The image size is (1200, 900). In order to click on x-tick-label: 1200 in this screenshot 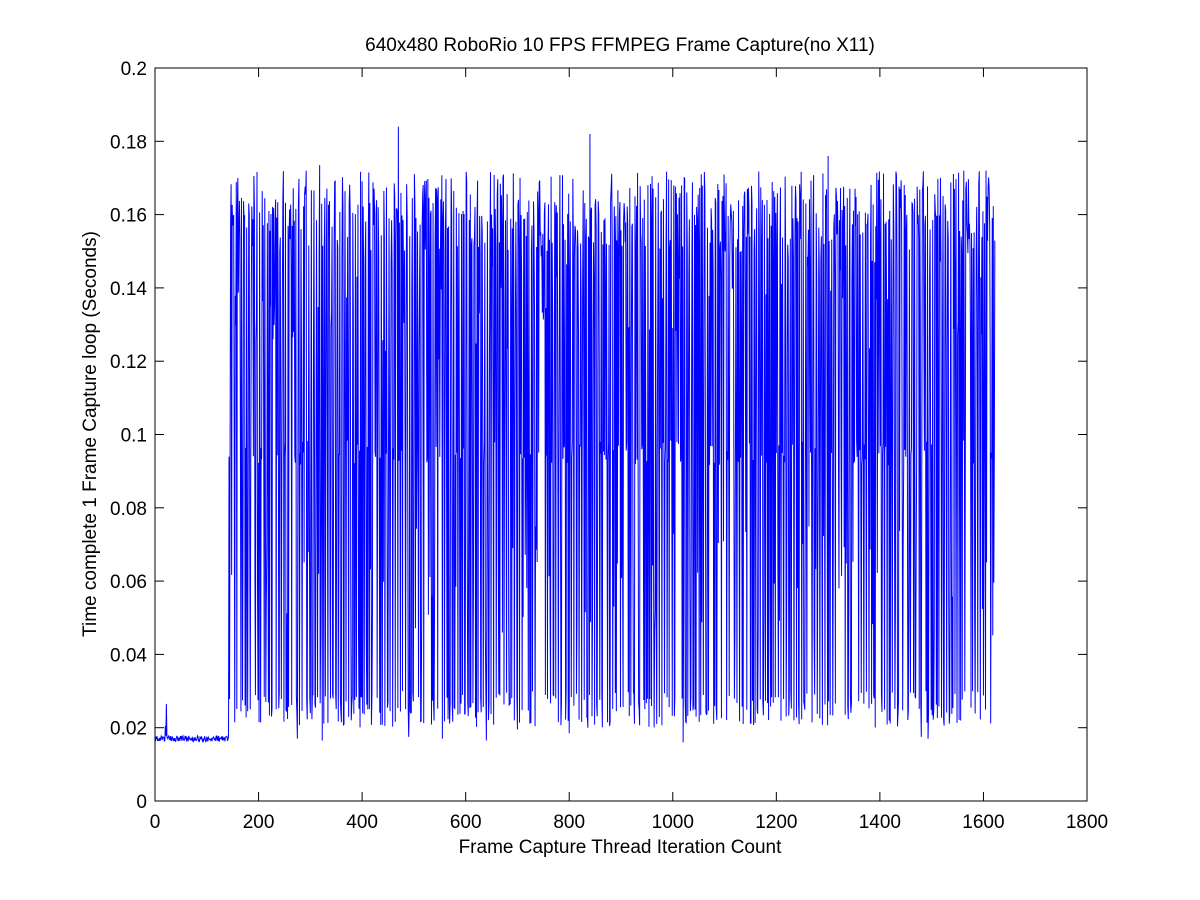, I will do `click(776, 822)`.